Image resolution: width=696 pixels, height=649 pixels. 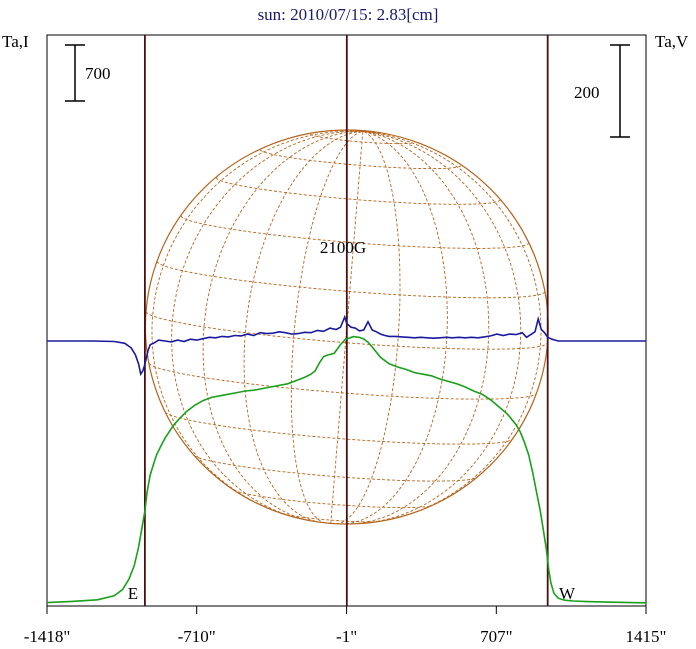 What do you see at coordinates (343, 247) in the screenshot?
I see `field-strength-label: 2100G` at bounding box center [343, 247].